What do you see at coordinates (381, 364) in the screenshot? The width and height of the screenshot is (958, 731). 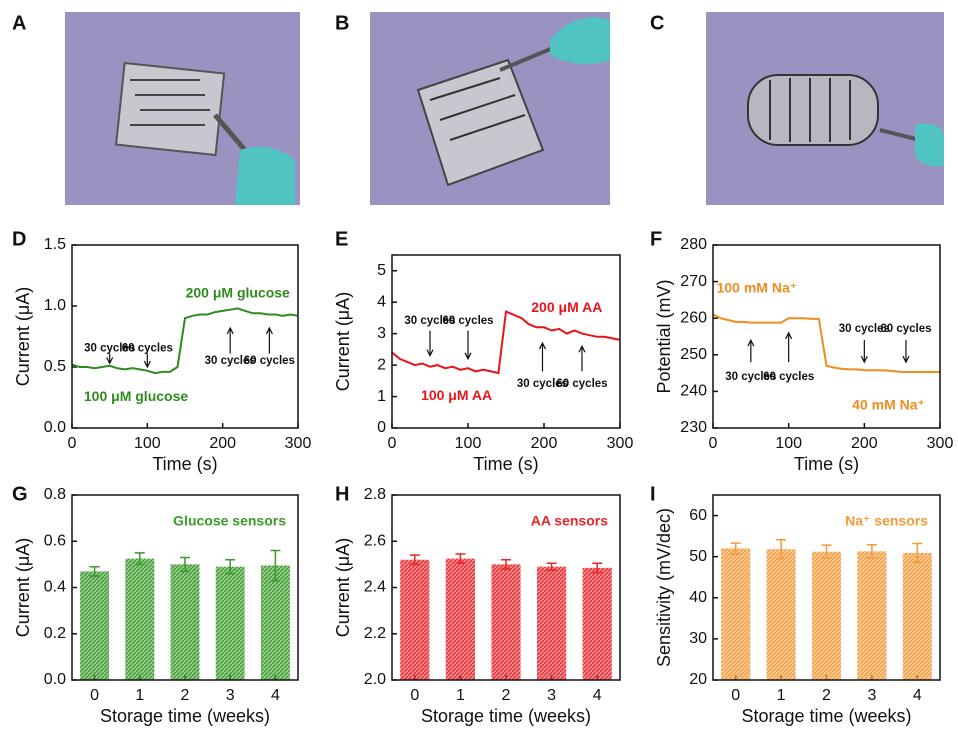 I see `y-tick-label: 2` at bounding box center [381, 364].